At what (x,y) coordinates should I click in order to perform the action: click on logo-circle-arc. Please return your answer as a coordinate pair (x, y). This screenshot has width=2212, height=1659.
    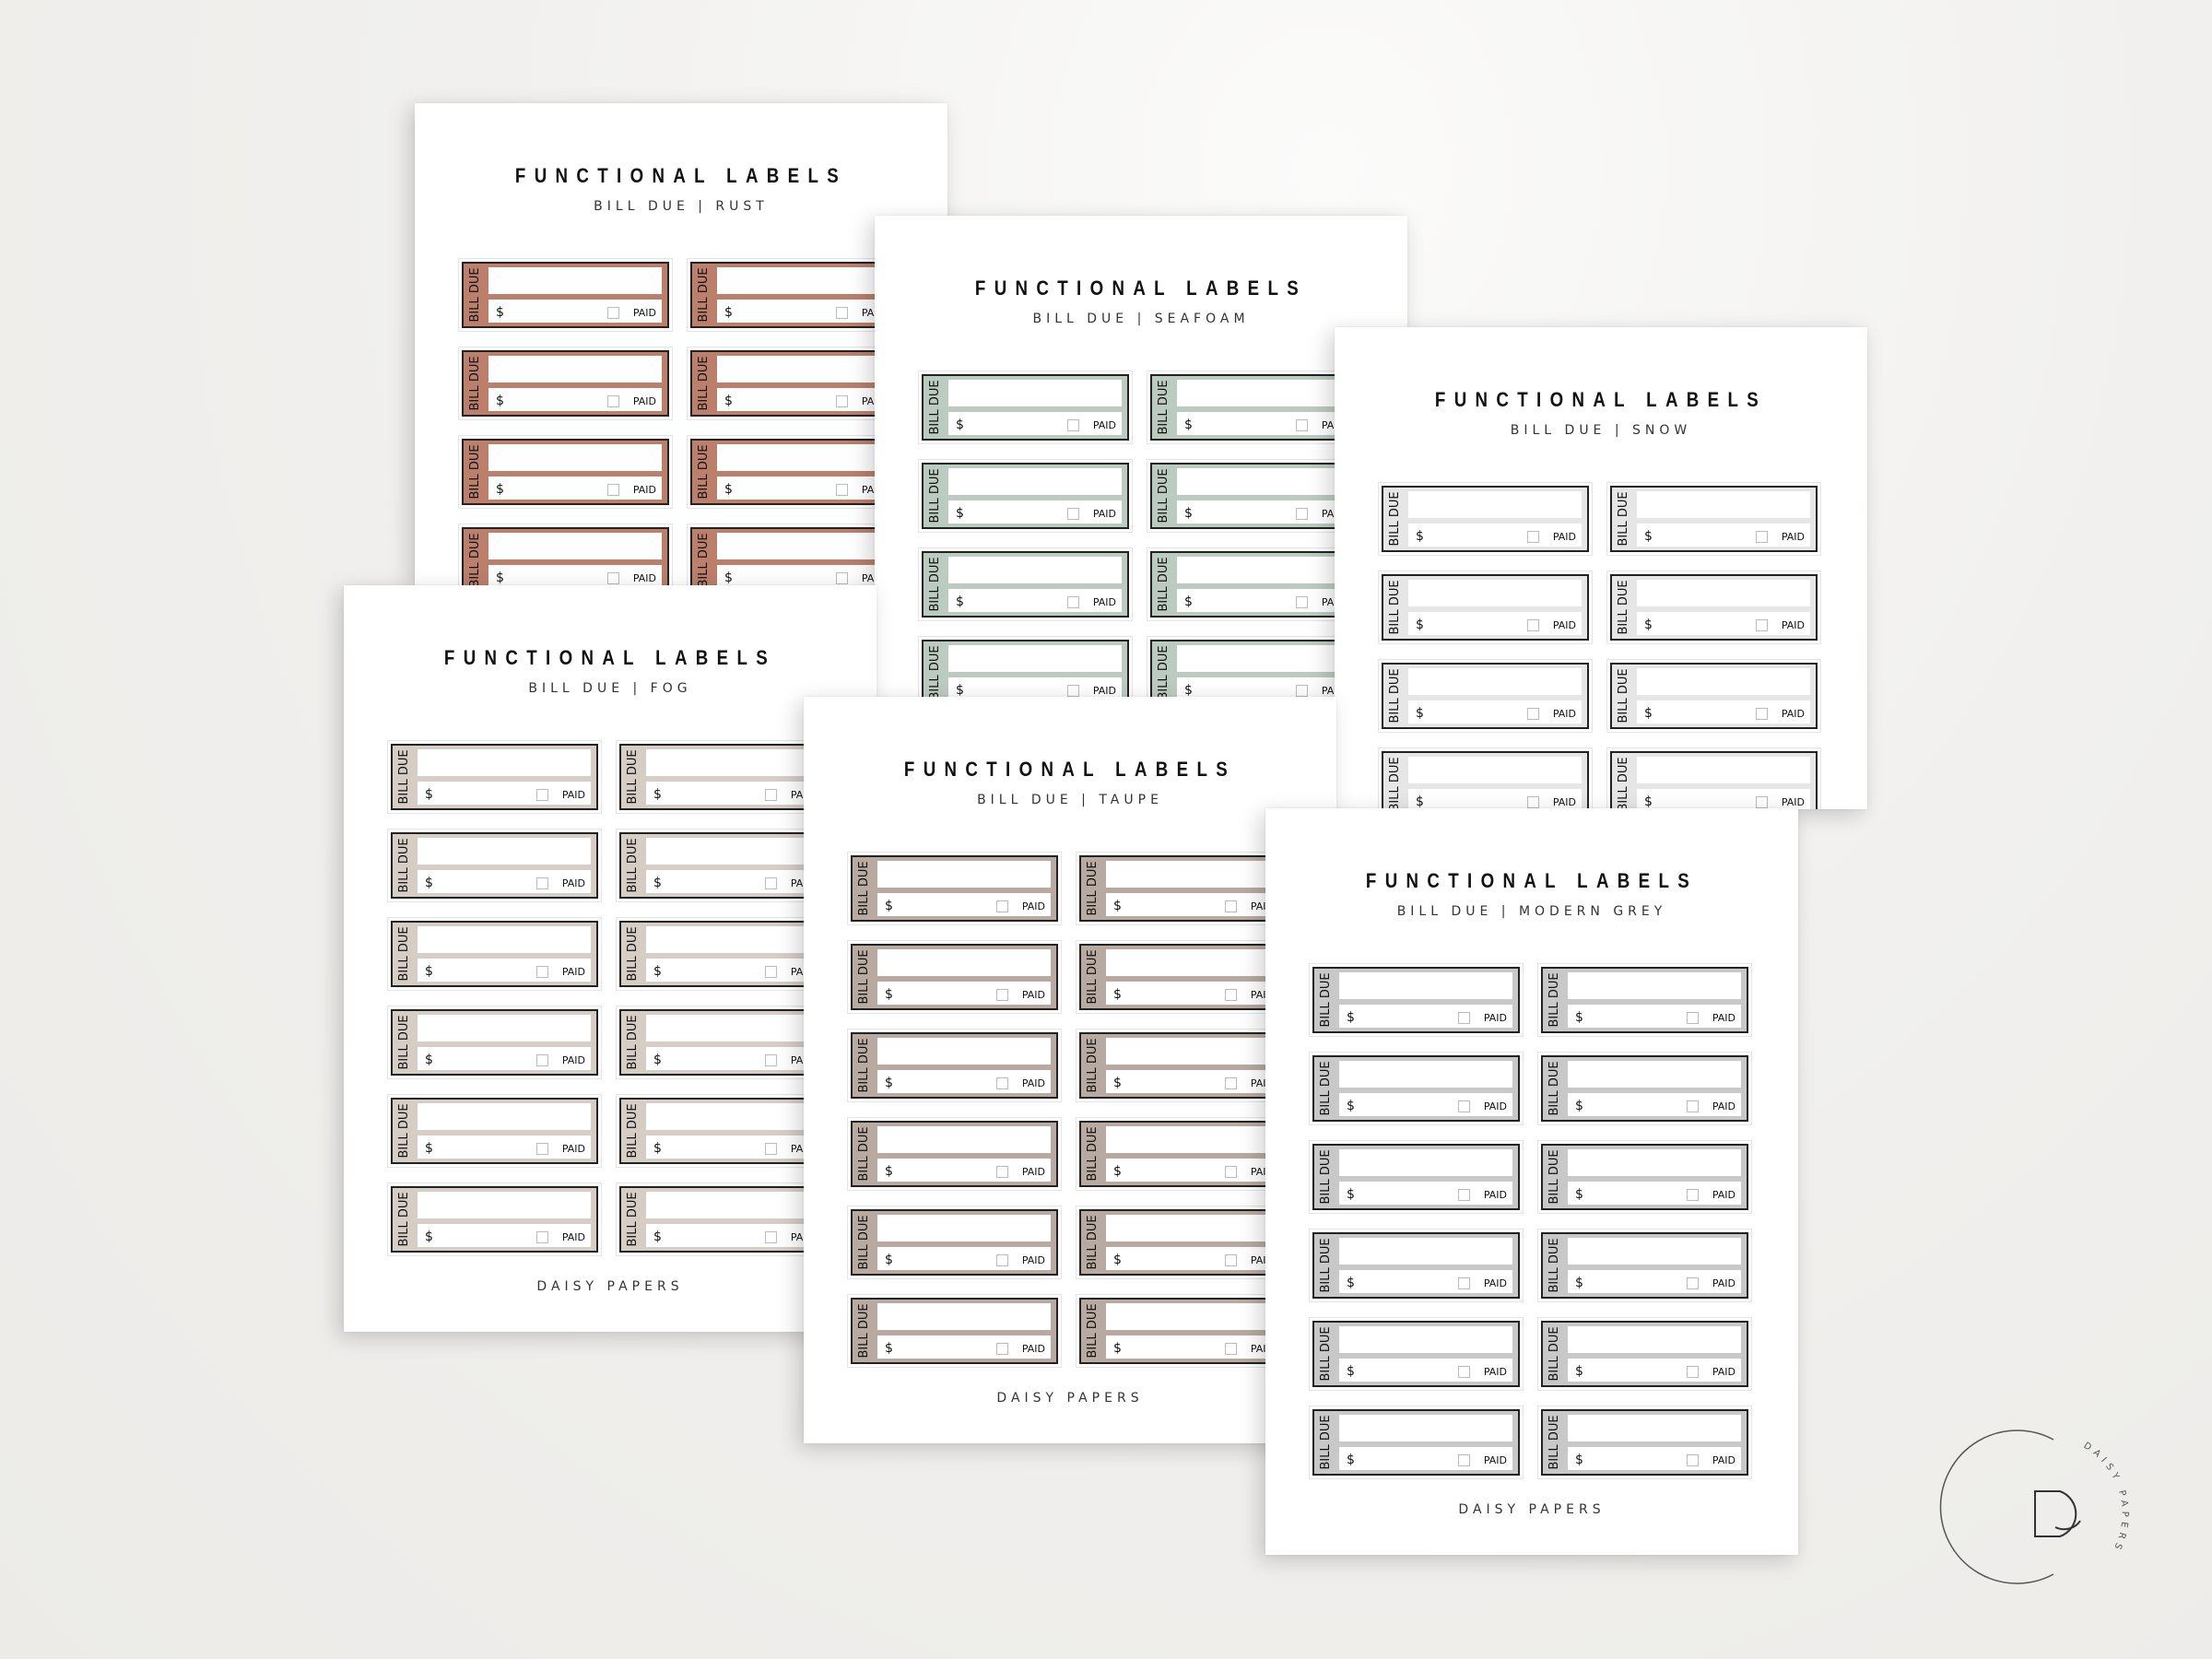
    Looking at the image, I should click on (1996, 1507).